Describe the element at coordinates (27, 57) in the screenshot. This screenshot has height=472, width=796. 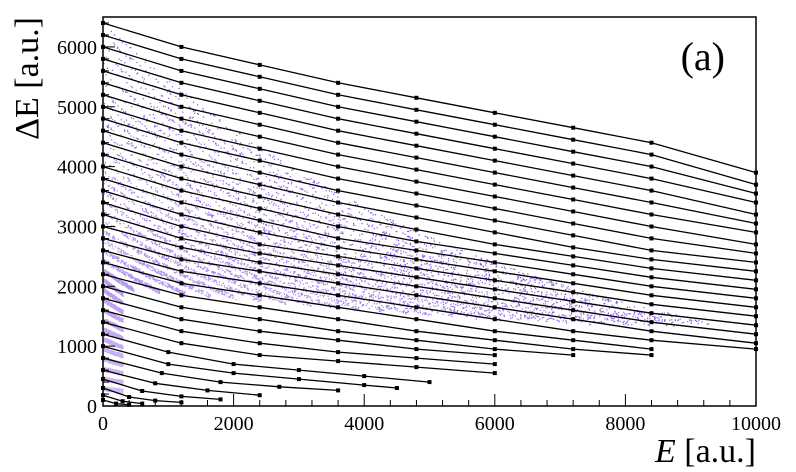
I see `y-axis-unit: [a.u.]` at that location.